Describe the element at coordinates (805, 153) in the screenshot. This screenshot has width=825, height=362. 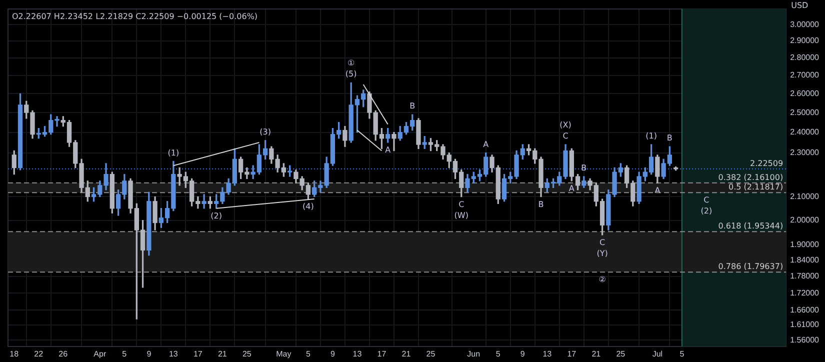
I see `y-tick-label: 2.30000` at that location.